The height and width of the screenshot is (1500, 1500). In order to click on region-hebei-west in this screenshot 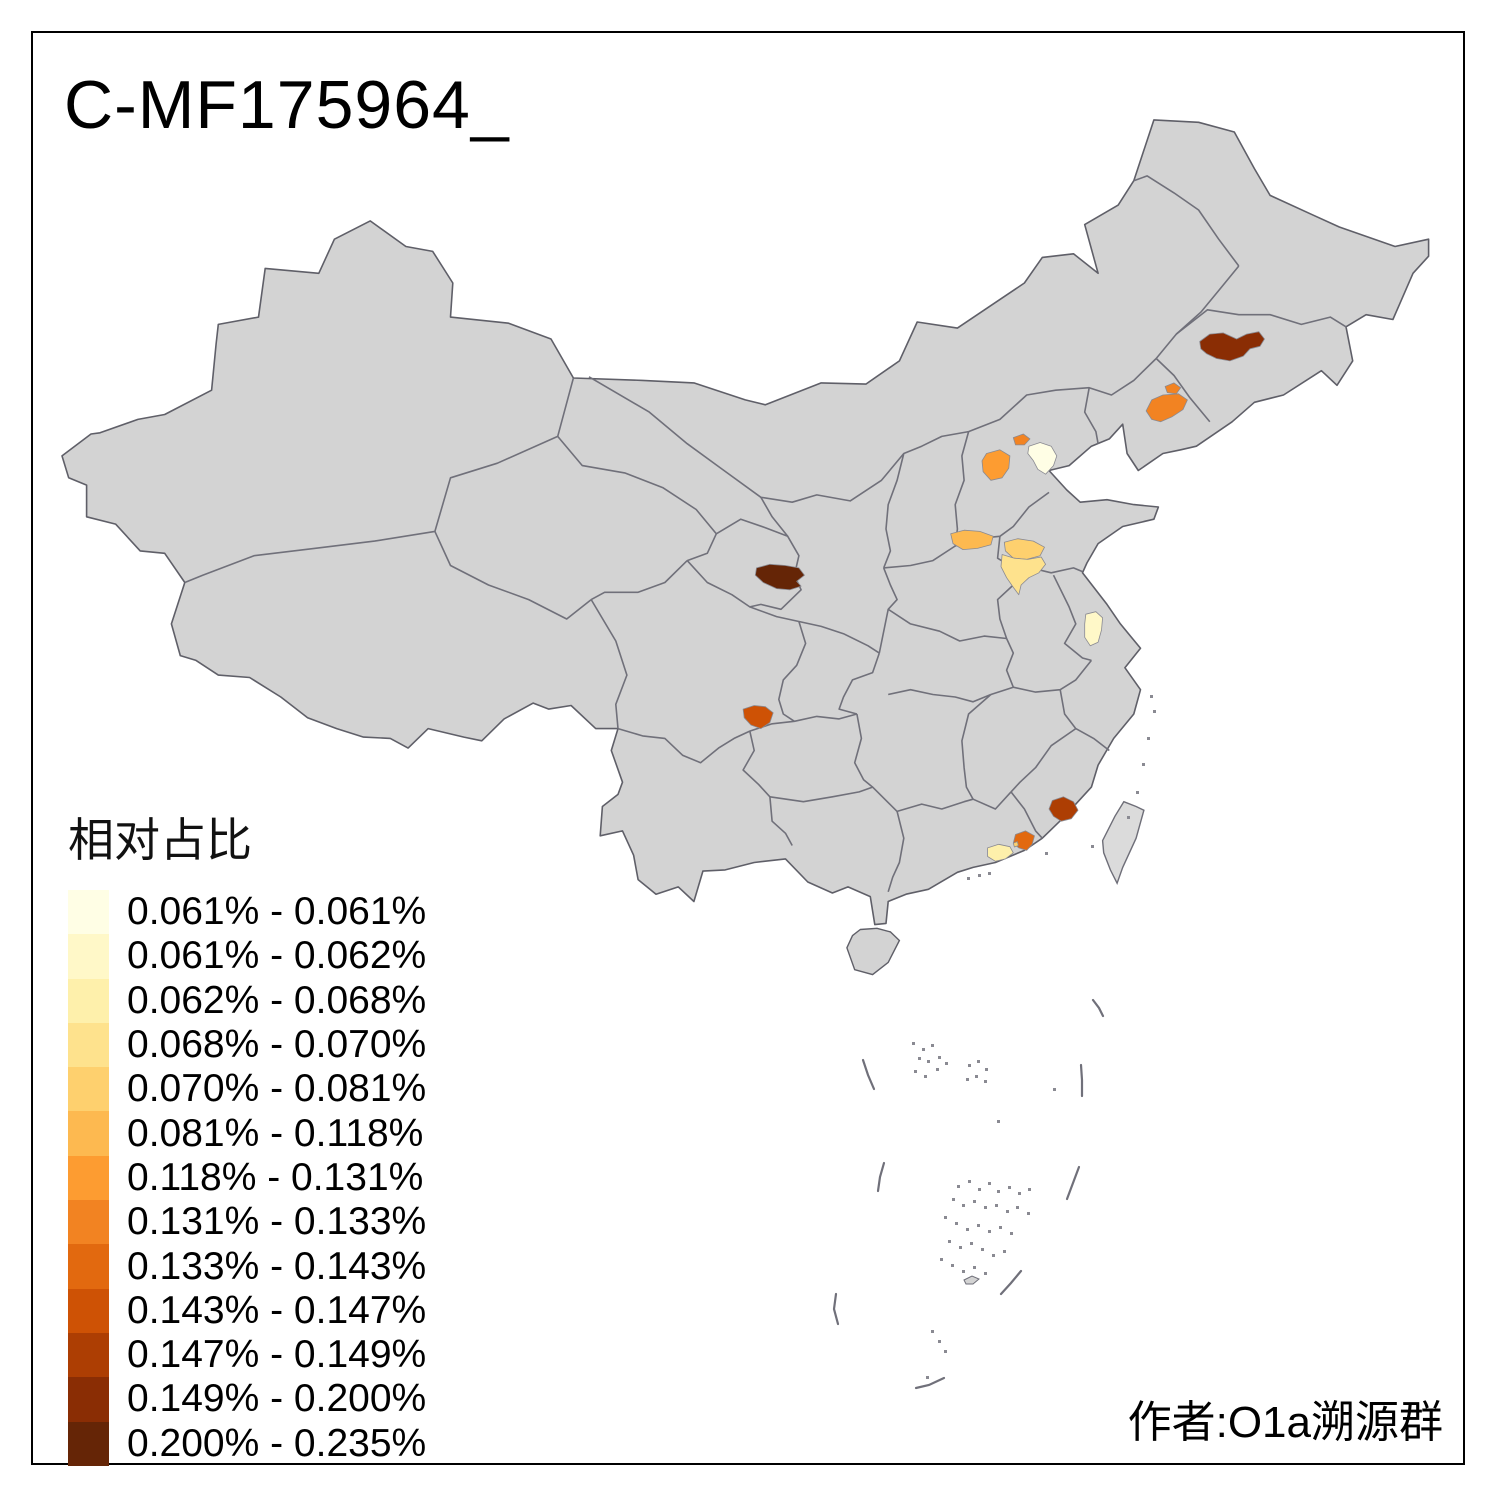, I will do `click(996, 465)`.